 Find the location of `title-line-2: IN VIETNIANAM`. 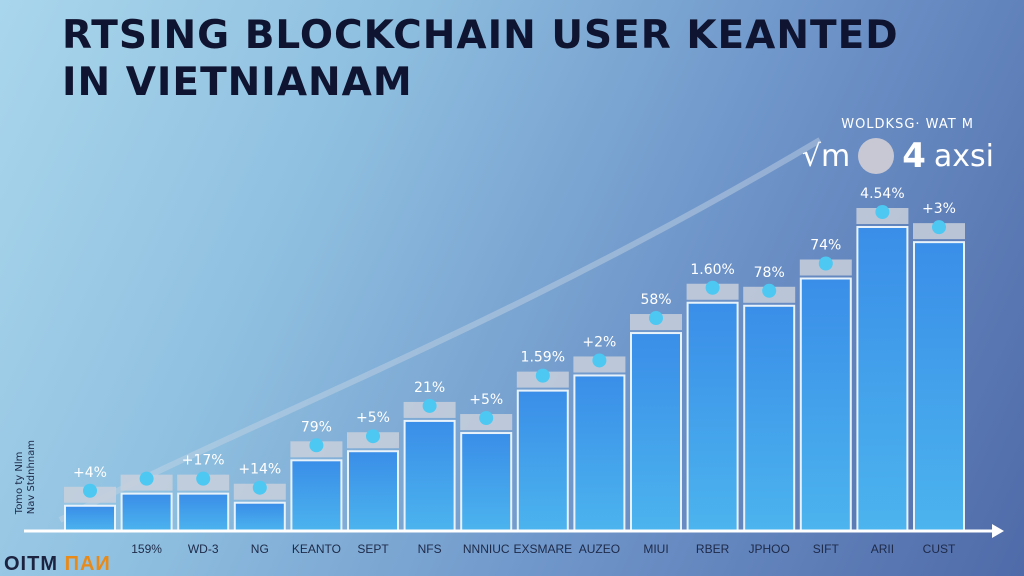

title-line-2: IN VIETNIANAM is located at coordinates (237, 82).